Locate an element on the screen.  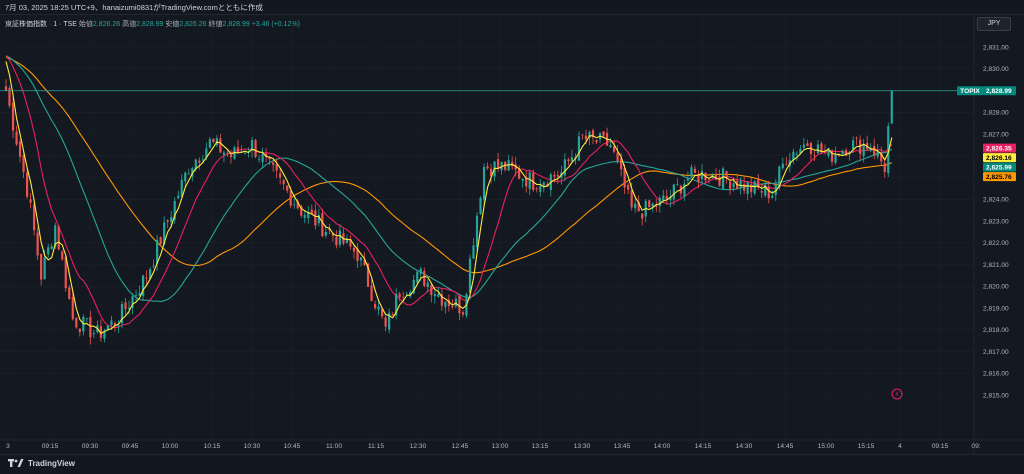
brand-logo: TradingView is located at coordinates (41, 463).